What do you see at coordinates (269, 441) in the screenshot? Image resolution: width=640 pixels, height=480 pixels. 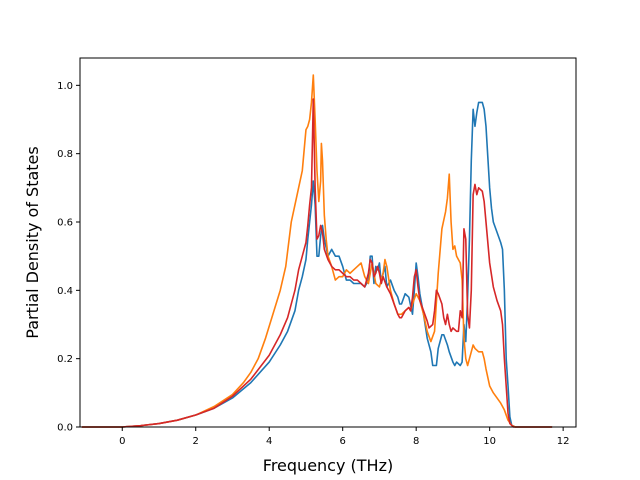 I see `x-tick-label: 4` at bounding box center [269, 441].